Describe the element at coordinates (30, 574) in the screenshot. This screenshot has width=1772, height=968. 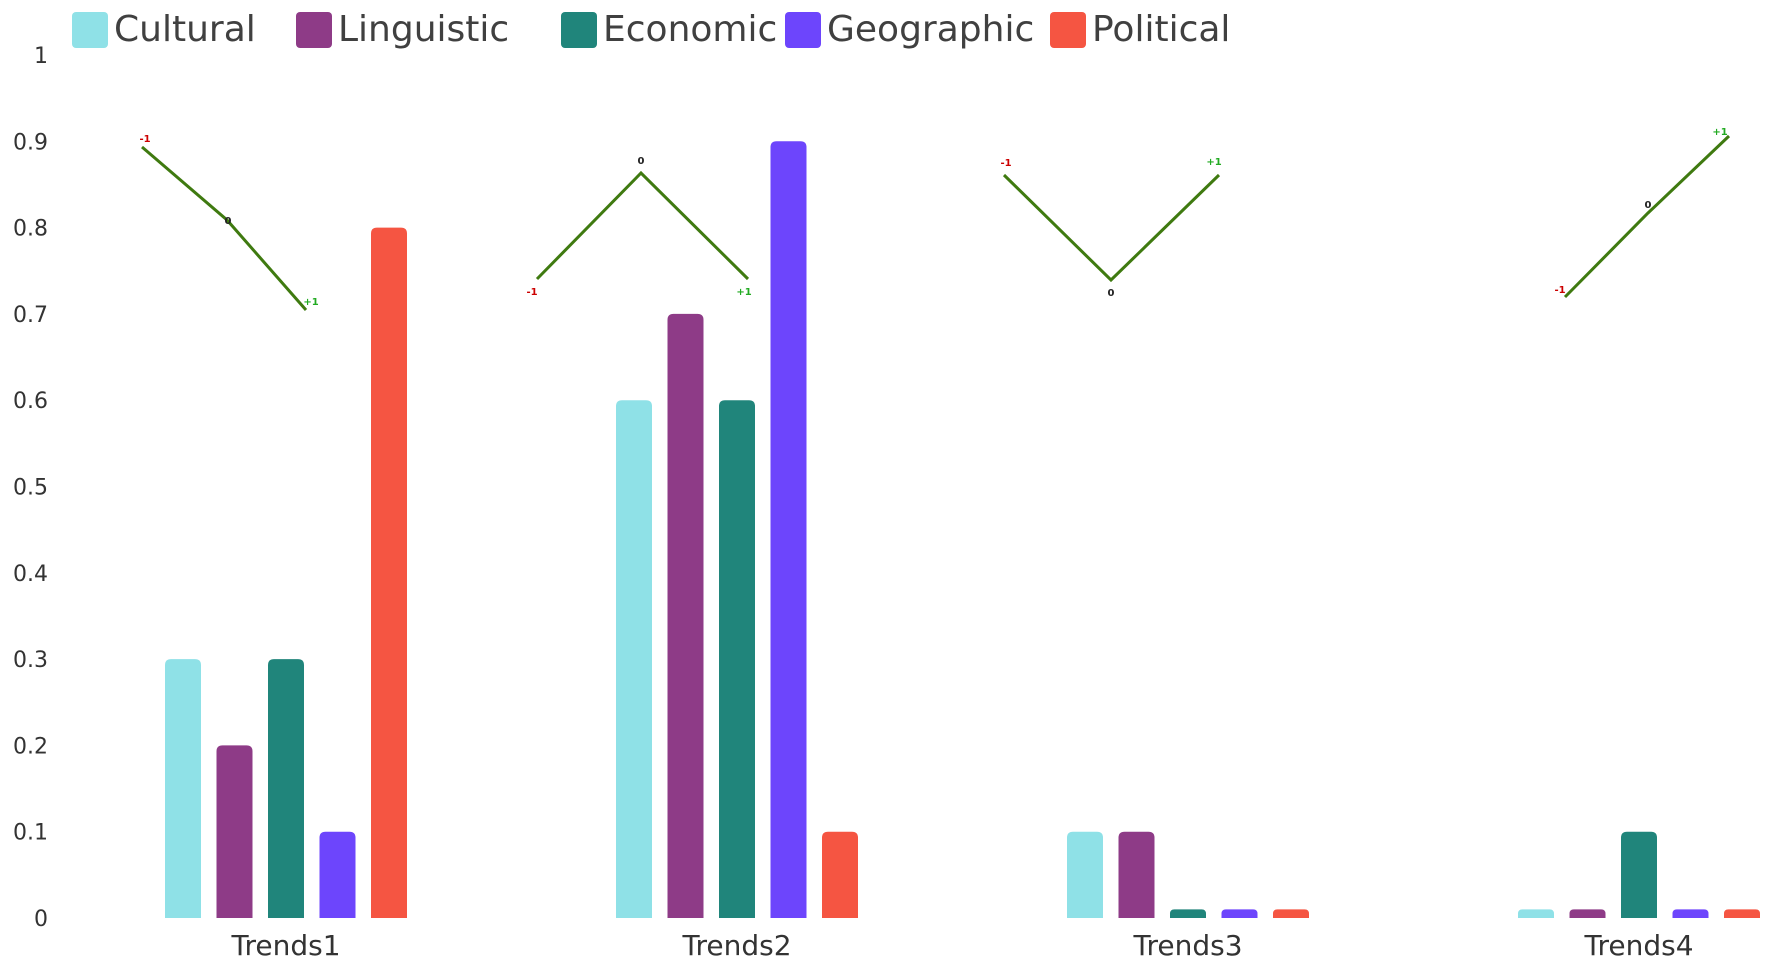
I see `y-tick-label: 0.4` at that location.